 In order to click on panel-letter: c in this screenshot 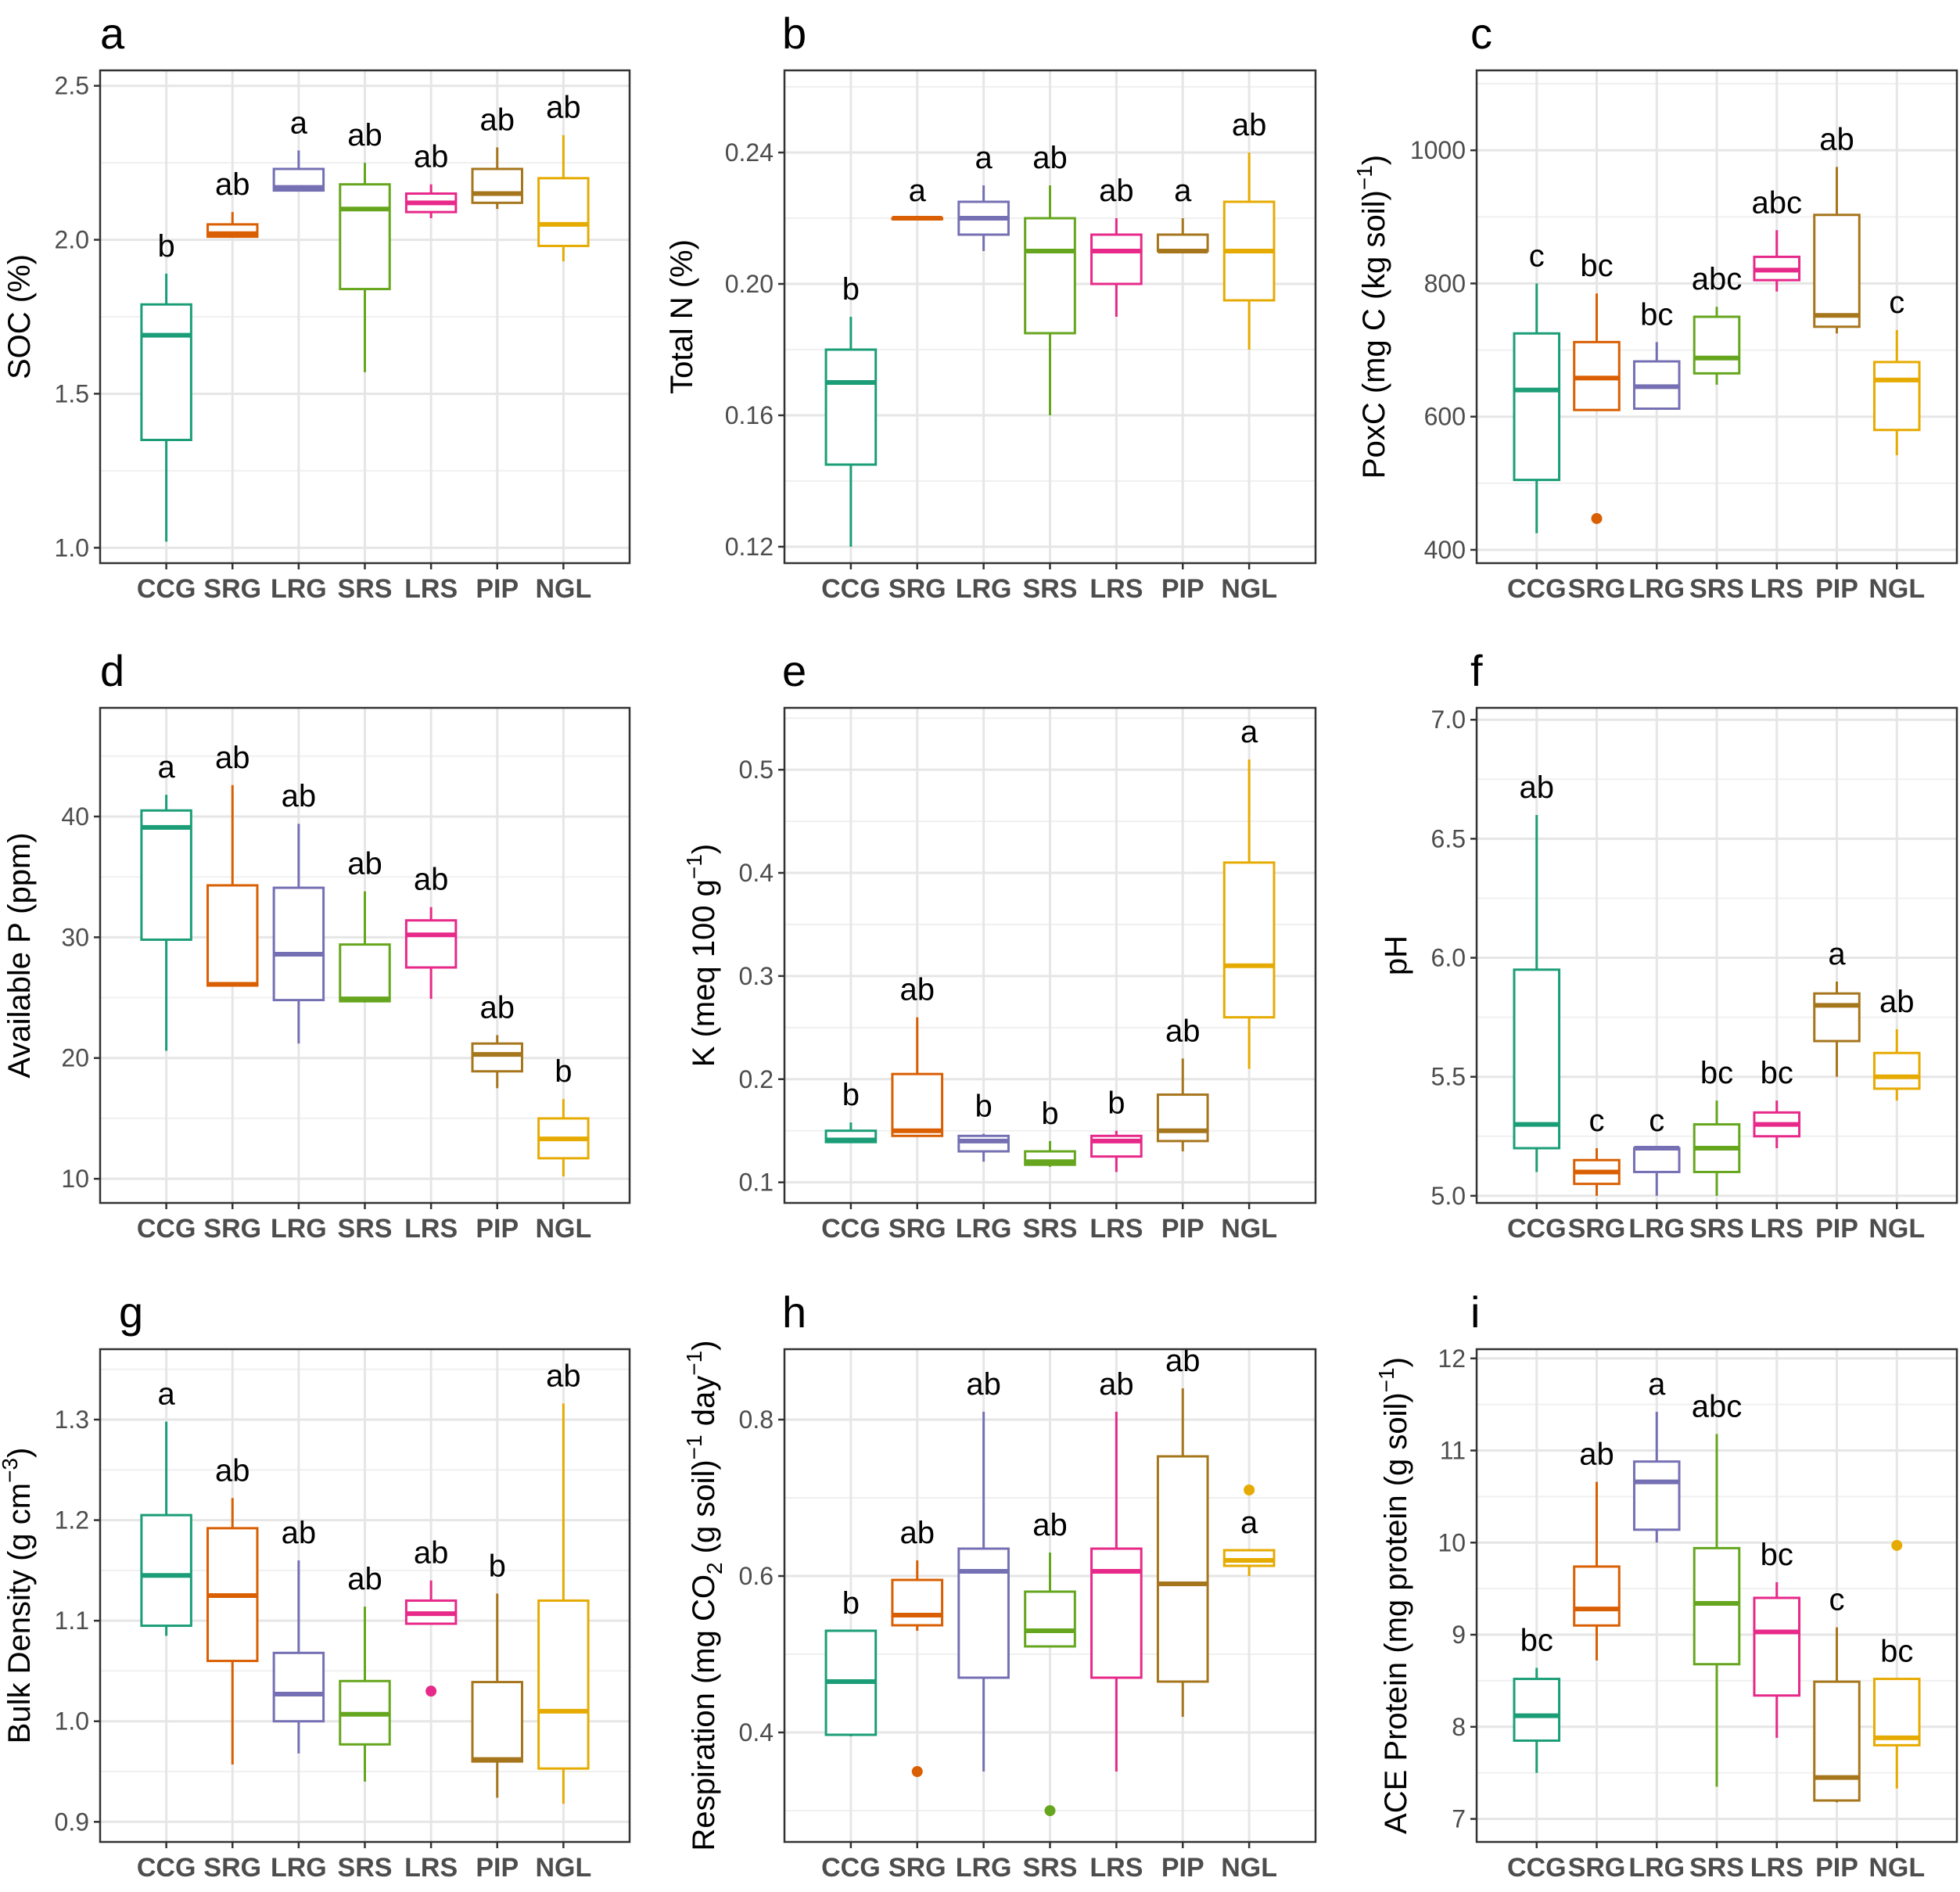, I will do `click(1481, 33)`.